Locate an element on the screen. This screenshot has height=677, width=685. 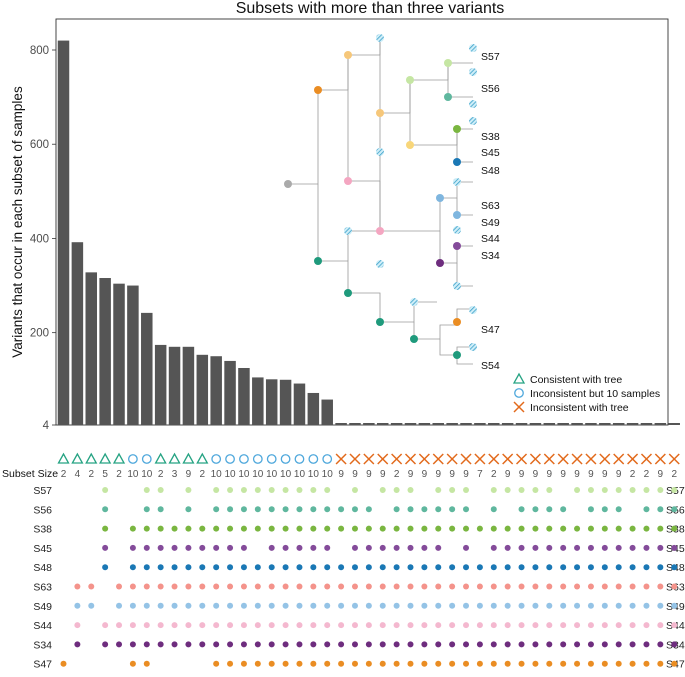
matrix-row-label-left: S34 is located at coordinates (42, 645).